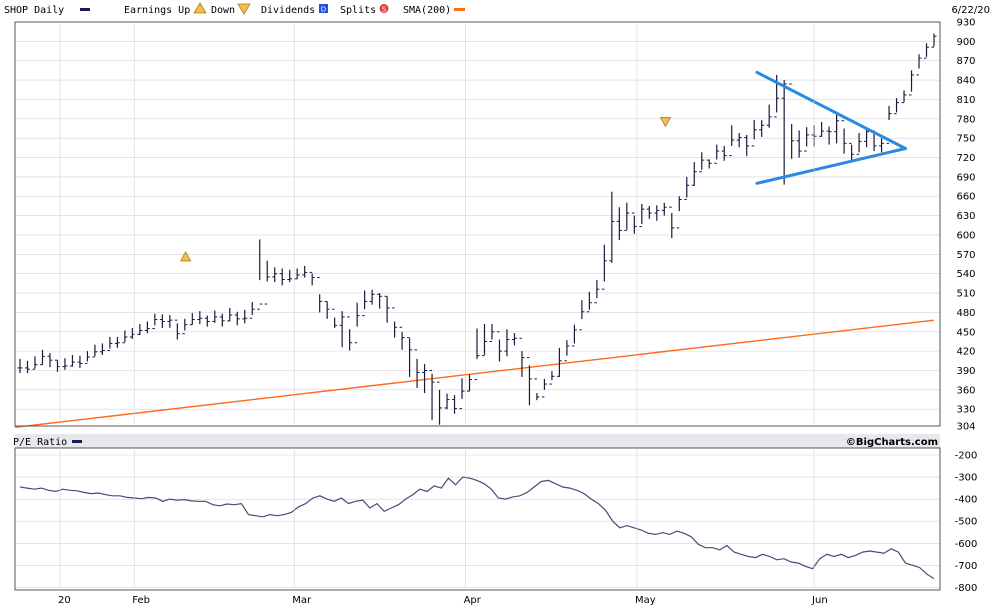 This screenshot has height=608, width=1000. Describe the element at coordinates (965, 197) in the screenshot. I see `price-y-tick-label: 660` at that location.